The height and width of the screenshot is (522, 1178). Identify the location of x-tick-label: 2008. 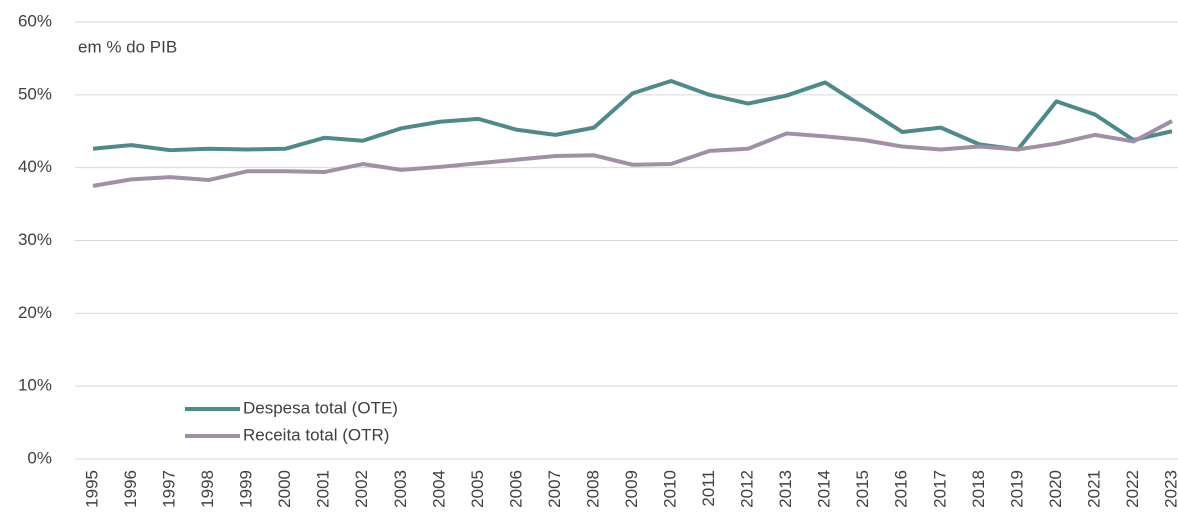
(592, 489).